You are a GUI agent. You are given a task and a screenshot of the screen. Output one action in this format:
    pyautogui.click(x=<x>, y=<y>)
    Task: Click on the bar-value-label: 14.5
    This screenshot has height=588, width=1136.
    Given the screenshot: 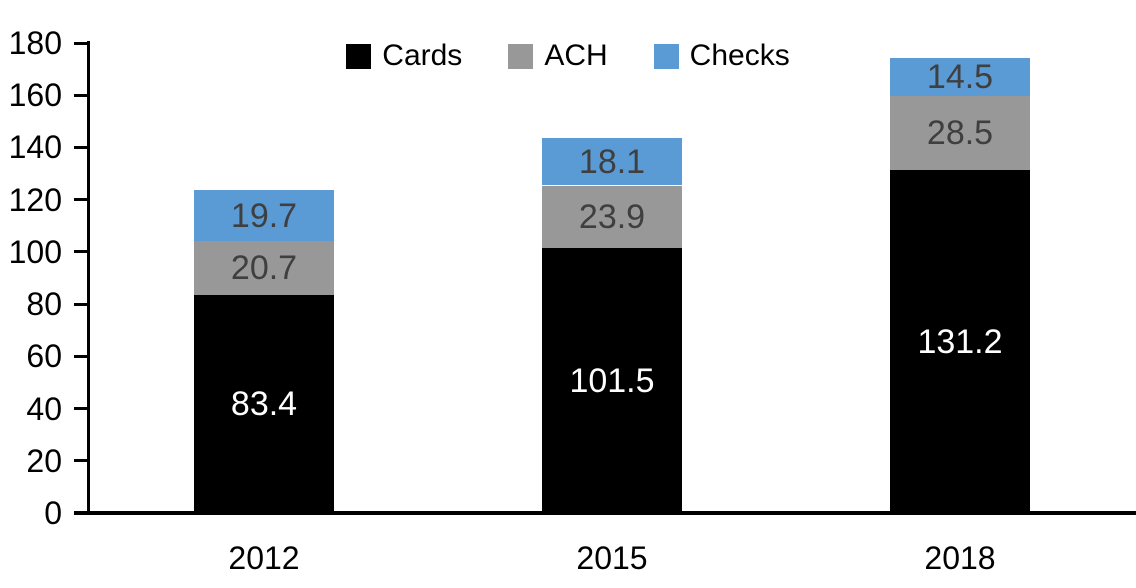 What is the action you would take?
    pyautogui.click(x=960, y=77)
    